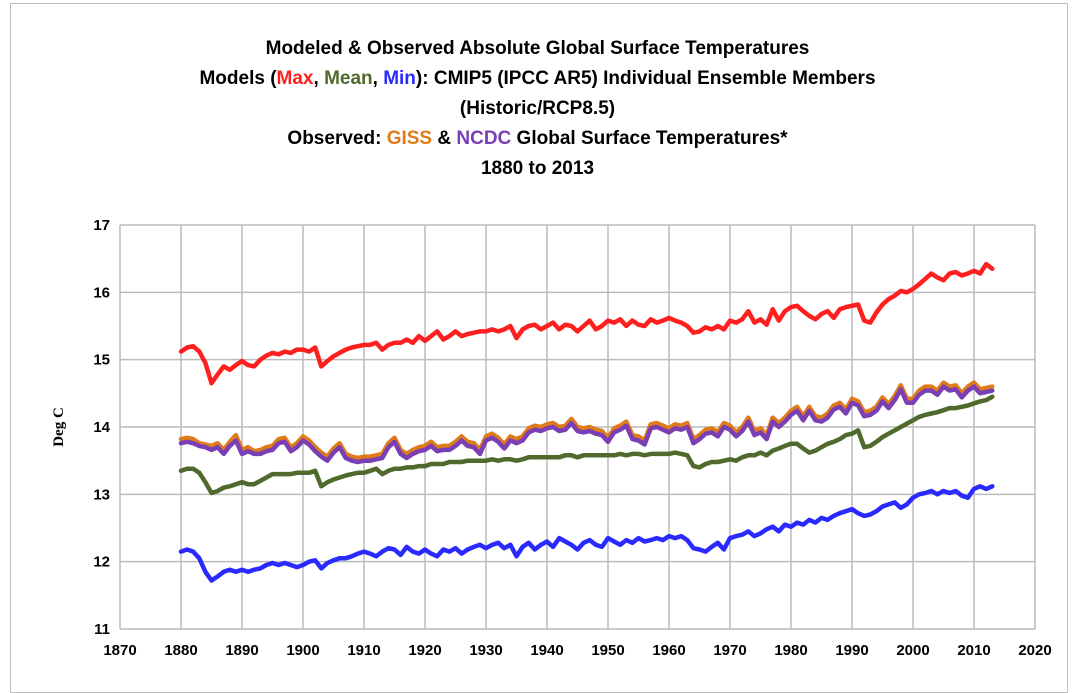 The image size is (1075, 693). I want to click on title-segment-text: (Historic/RCP8.5), so click(537, 108).